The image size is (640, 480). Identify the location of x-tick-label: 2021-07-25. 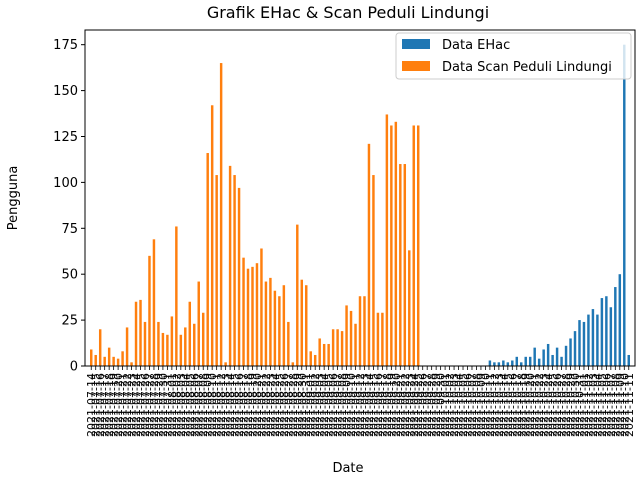
(141, 405).